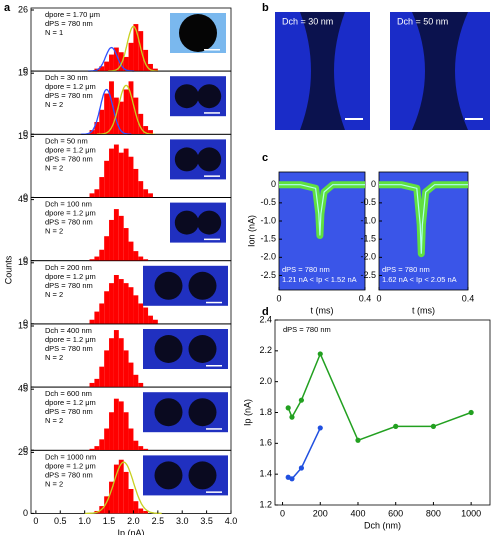 The width and height of the screenshot is (499, 535). I want to click on trace, so click(423, 219).